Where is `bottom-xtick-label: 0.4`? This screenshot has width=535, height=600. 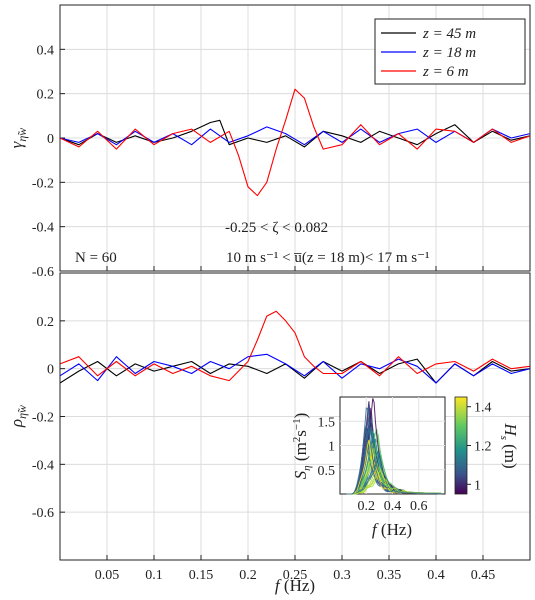
bottom-xtick-label: 0.4 is located at coordinates (436, 575).